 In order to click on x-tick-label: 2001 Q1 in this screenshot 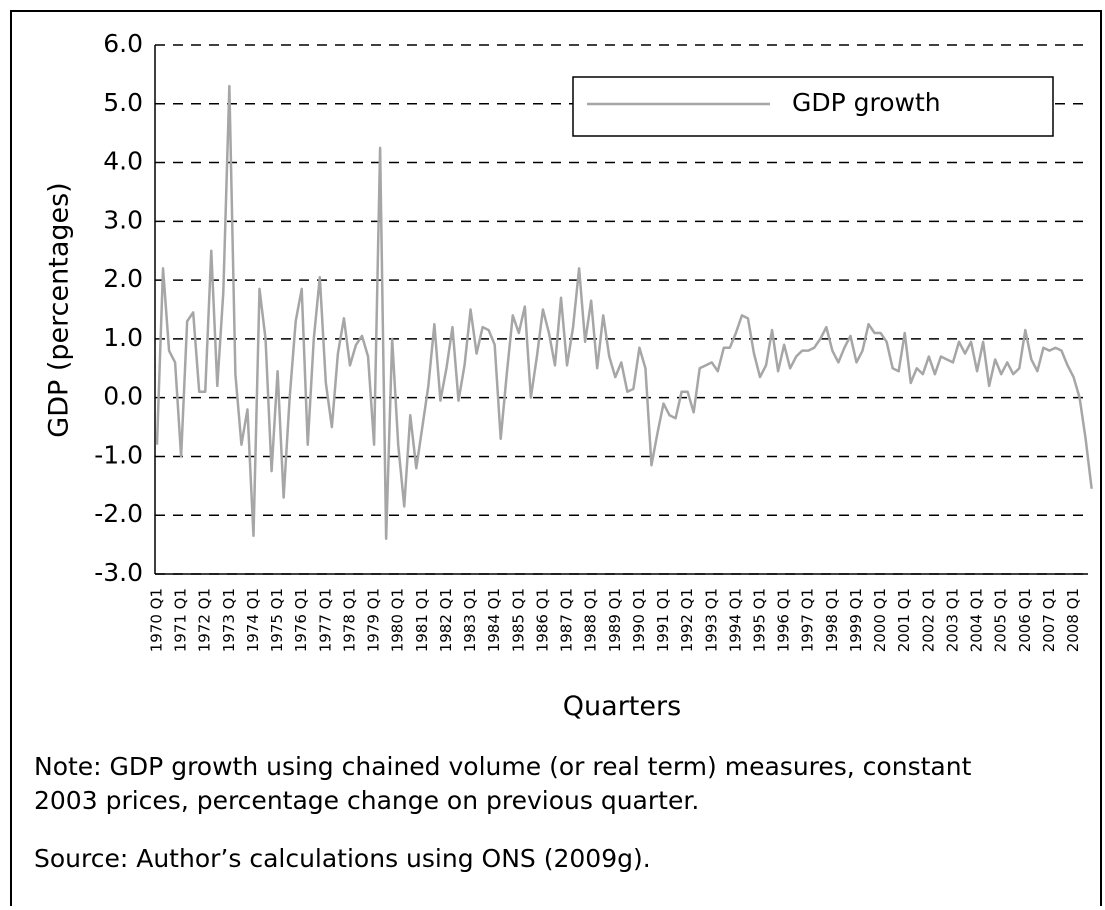, I will do `click(904, 620)`.